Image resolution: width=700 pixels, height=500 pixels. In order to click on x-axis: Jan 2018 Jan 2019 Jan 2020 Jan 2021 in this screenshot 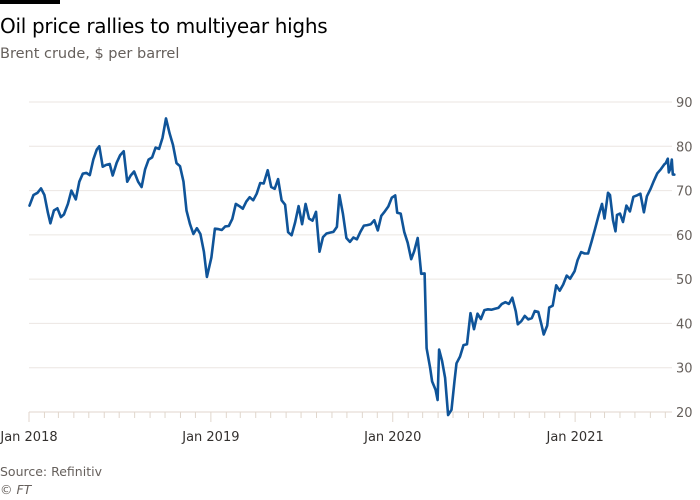, I will do `click(336, 428)`.